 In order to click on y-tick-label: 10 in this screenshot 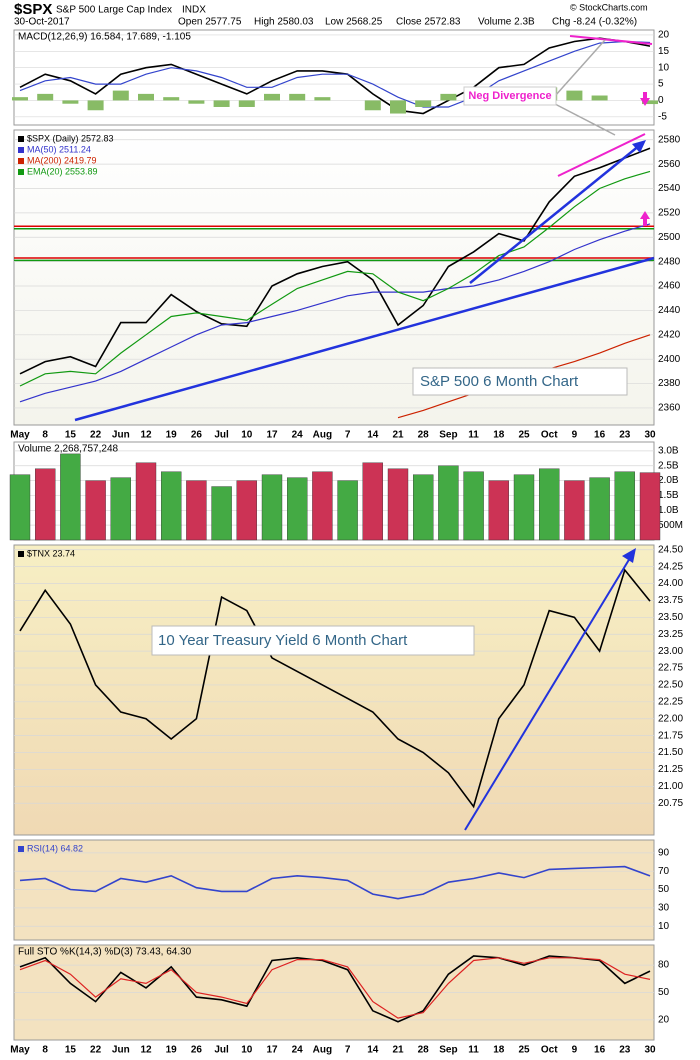, I will do `click(664, 926)`.